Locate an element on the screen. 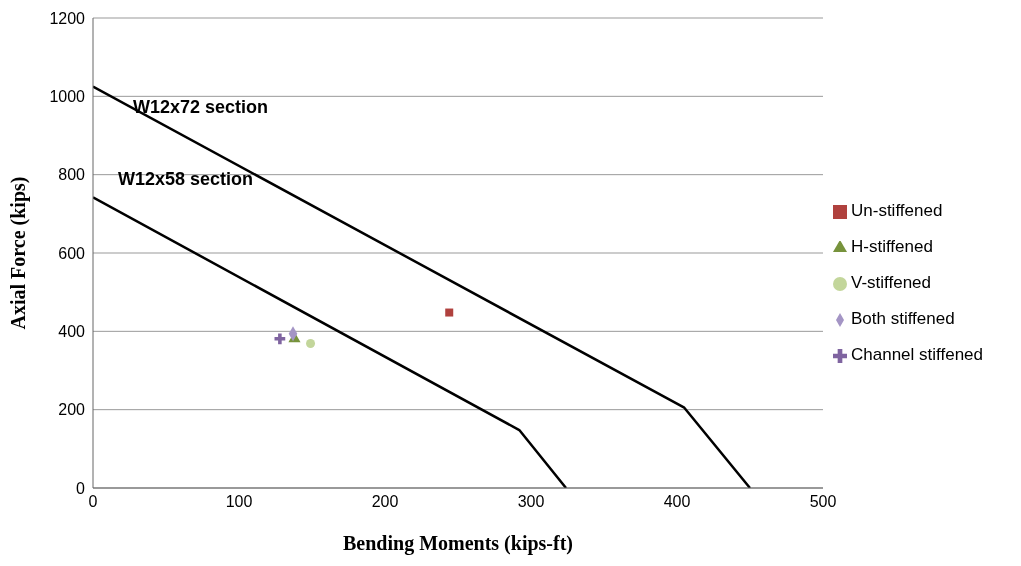  y-tick-label: 200 is located at coordinates (72, 410).